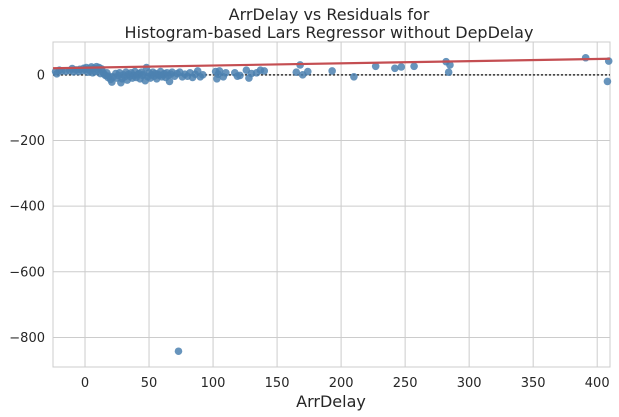 The image size is (619, 417). Describe the element at coordinates (41, 75) in the screenshot. I see `y-tick-label: 0` at that location.